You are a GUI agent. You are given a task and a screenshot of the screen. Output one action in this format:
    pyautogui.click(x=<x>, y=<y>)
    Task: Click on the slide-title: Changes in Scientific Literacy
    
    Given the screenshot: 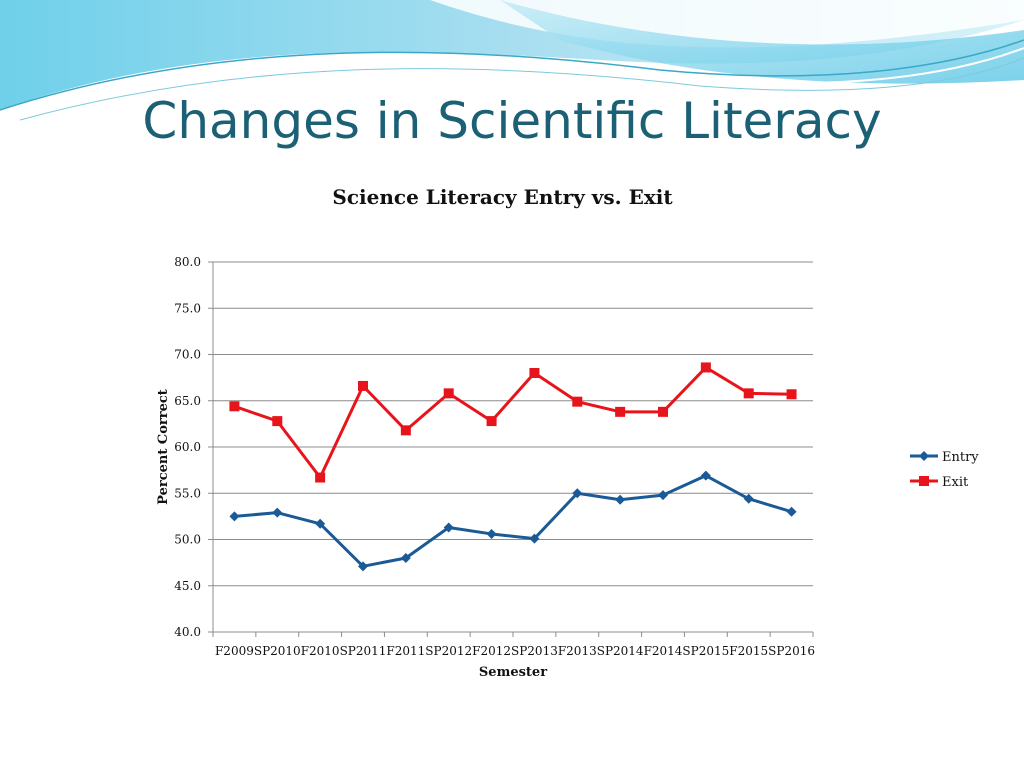 What is the action you would take?
    pyautogui.click(x=512, y=121)
    